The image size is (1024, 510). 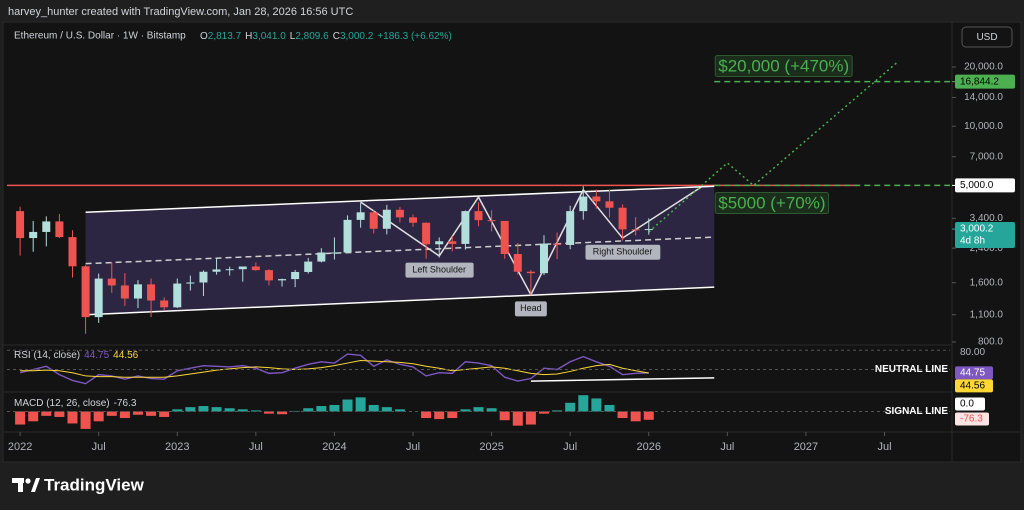 What do you see at coordinates (334, 447) in the screenshot?
I see `x-tick-label: 2024` at bounding box center [334, 447].